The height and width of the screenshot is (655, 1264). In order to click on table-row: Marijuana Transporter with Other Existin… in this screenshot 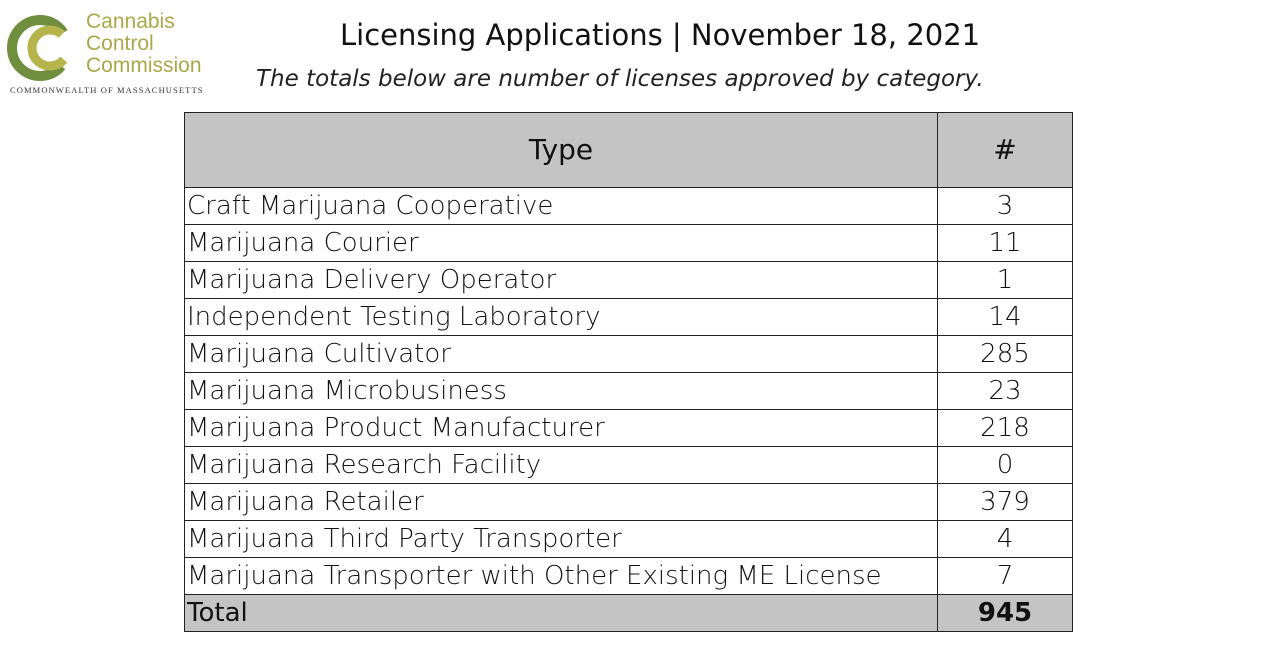, I will do `click(628, 576)`.